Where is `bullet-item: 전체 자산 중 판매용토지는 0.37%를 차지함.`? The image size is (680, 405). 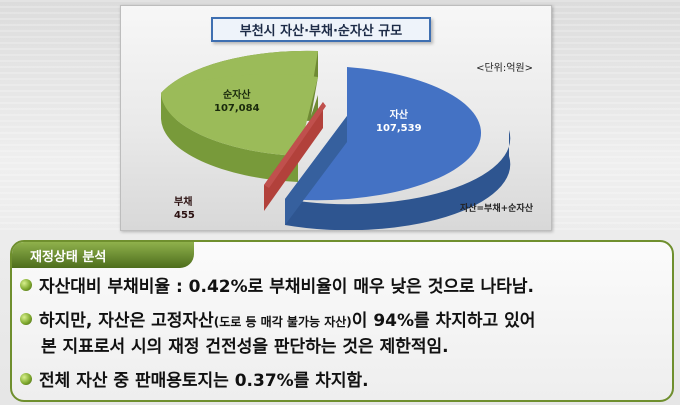 bullet-item: 전체 자산 중 판매용토지는 0.37%를 차지함. is located at coordinates (194, 381).